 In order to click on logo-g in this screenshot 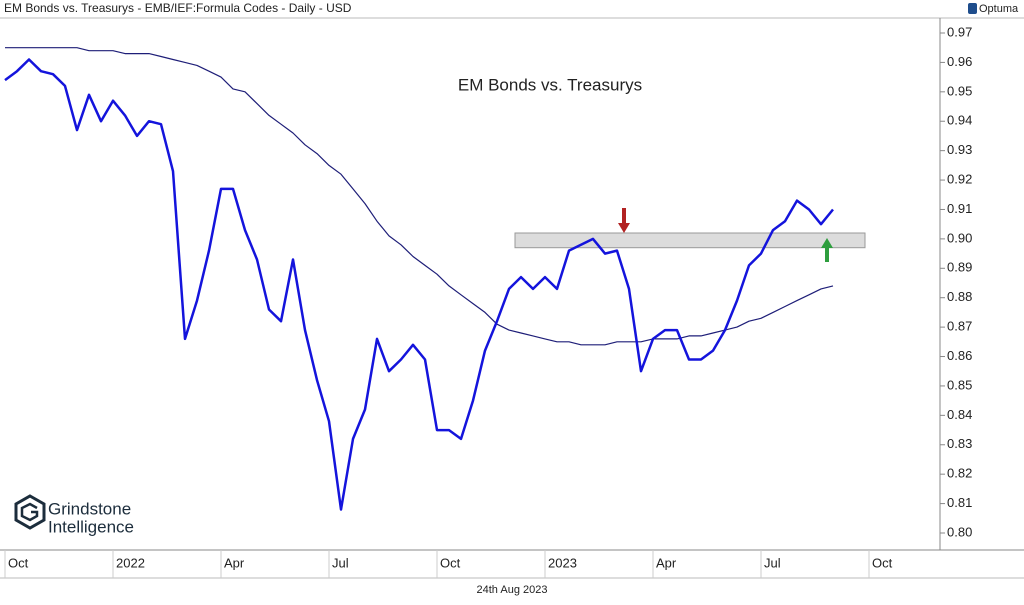, I will do `click(29, 512)`.